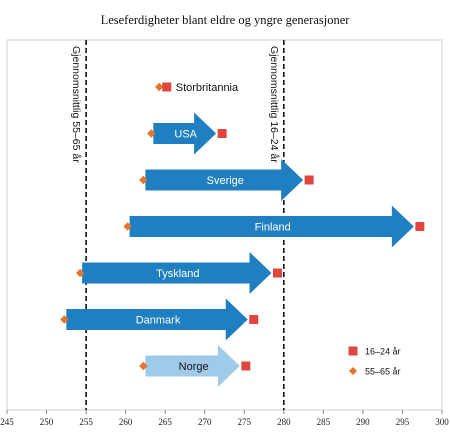  I want to click on reference-line-label-1: Gjennomsnittlig 55–65 år, so click(76, 104).